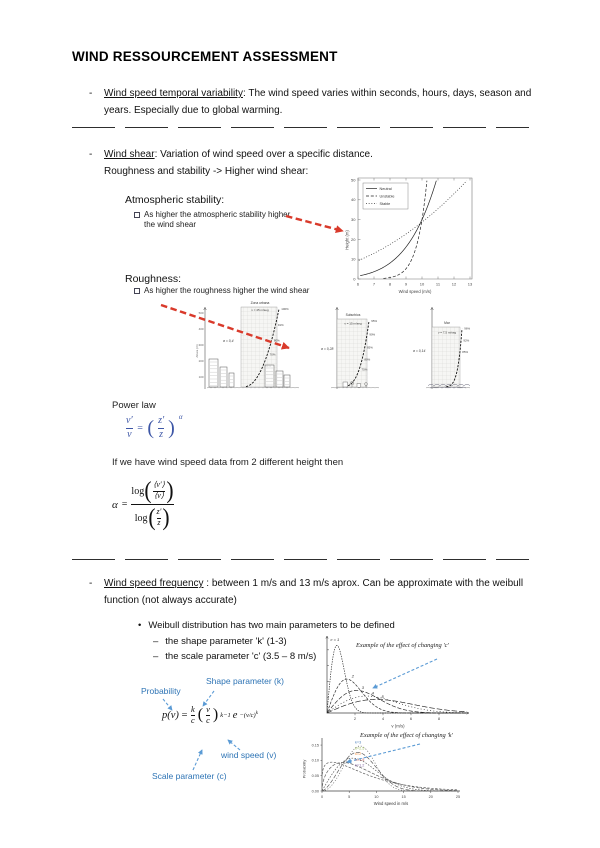 The width and height of the screenshot is (600, 848). Describe the element at coordinates (197, 350) in the screenshot. I see `svg-text: Altura (m)` at that location.